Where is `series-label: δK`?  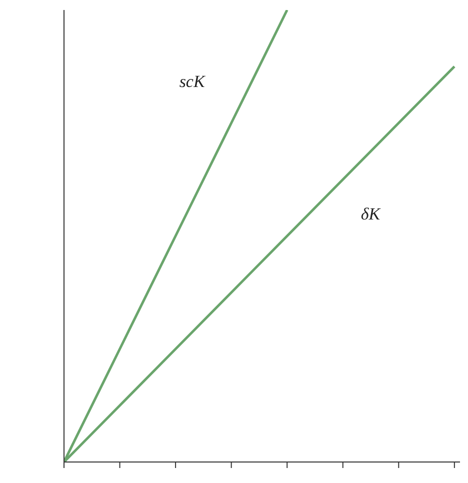
series-label: δK is located at coordinates (371, 214).